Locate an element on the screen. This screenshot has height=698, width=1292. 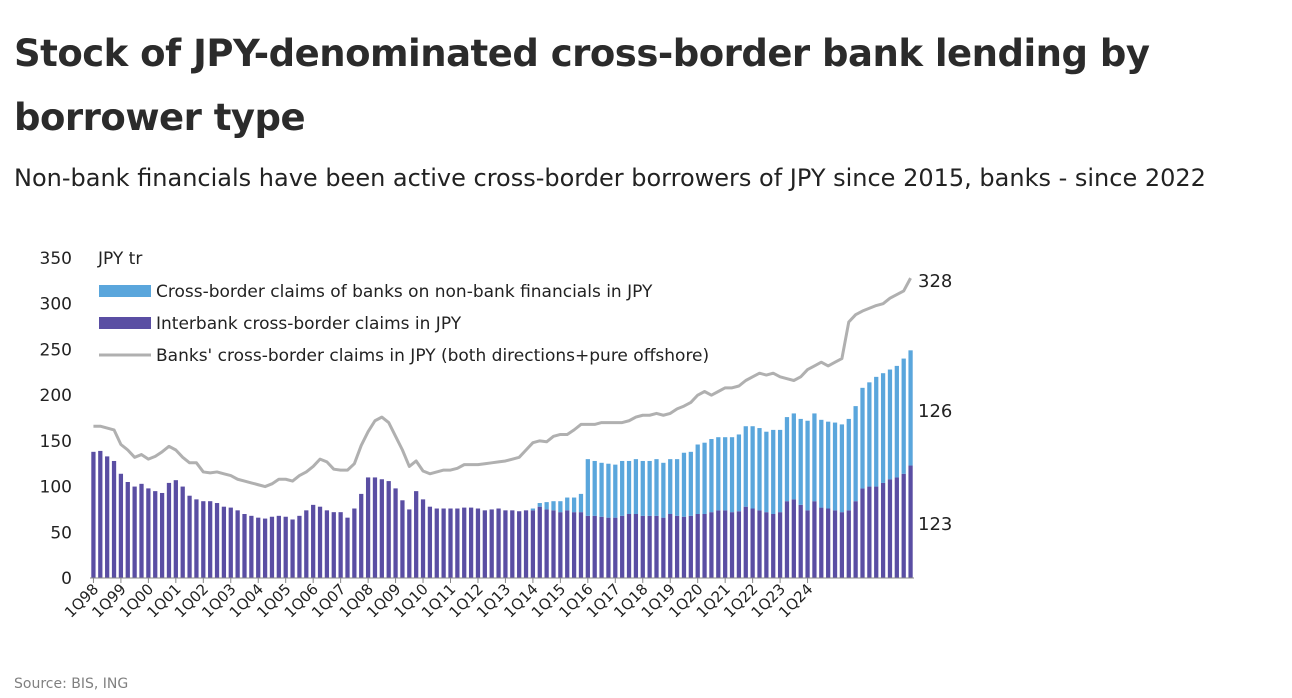
y-tick-label: 200 is located at coordinates (56, 396).